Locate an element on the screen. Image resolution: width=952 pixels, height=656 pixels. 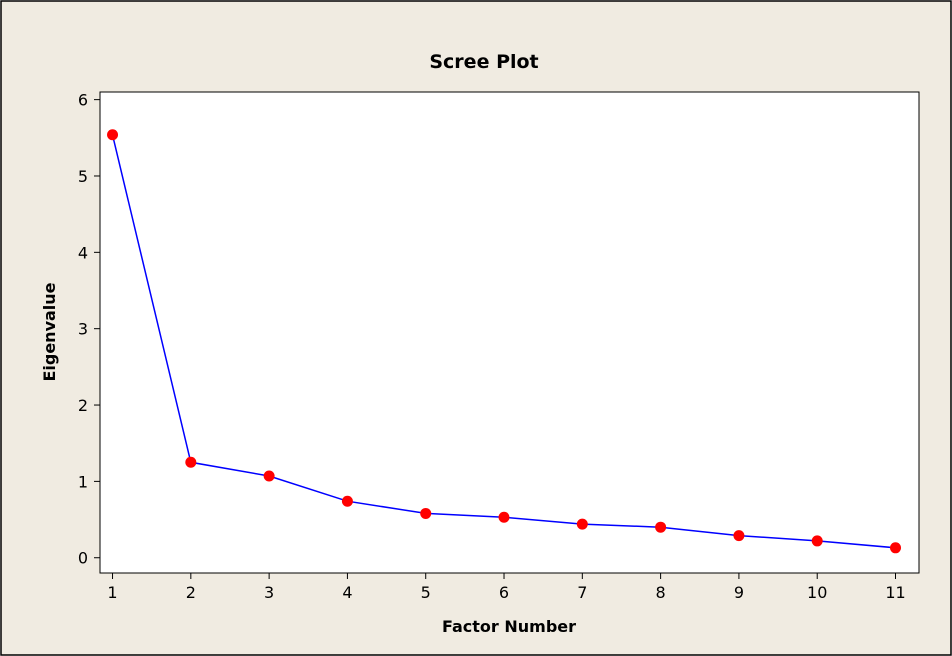
y-axis-ticks: 0 1 2 3 4 5 6 is located at coordinates (89, 329).